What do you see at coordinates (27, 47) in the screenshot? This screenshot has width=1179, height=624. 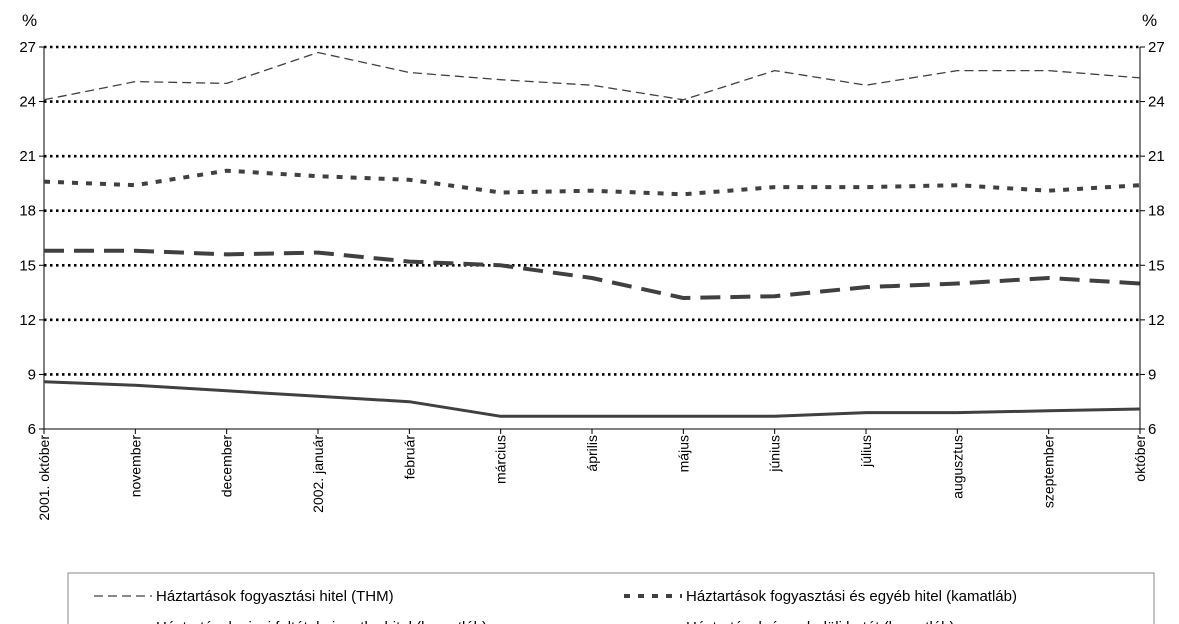 I see `y-tick-label-left: 27` at bounding box center [27, 47].